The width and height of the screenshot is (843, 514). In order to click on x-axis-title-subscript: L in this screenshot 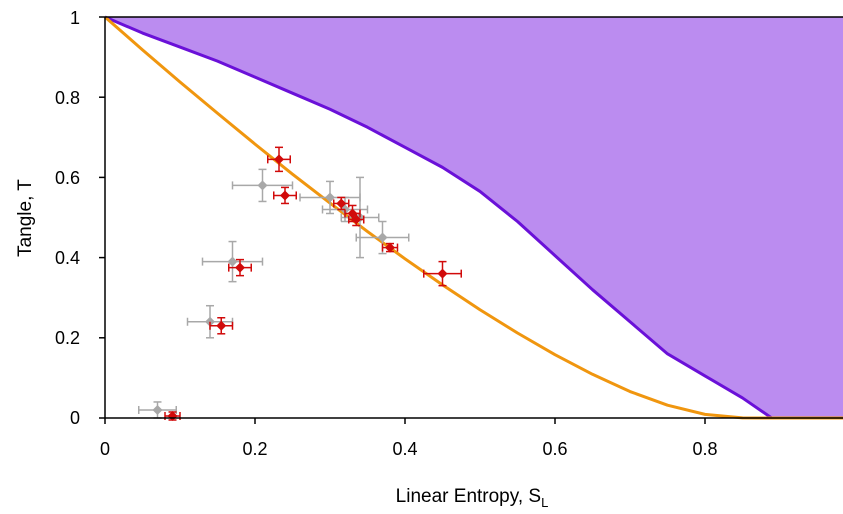, I will do `click(544, 502)`.